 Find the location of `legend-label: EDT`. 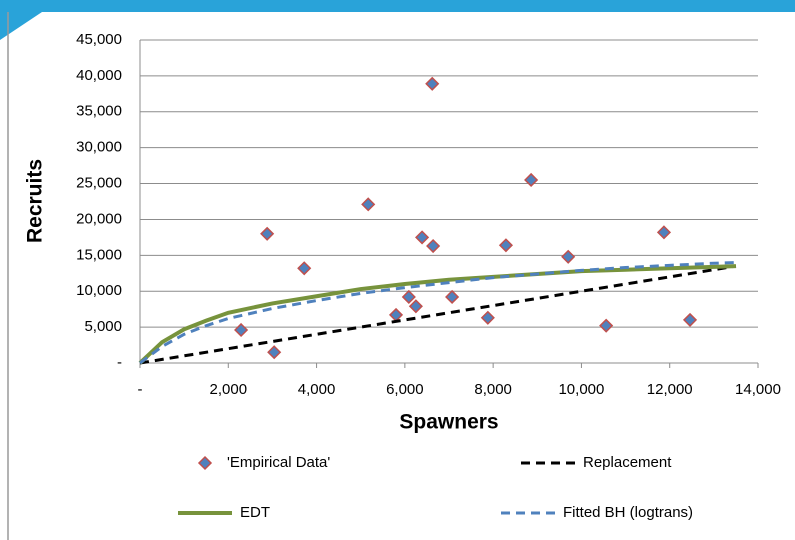

legend-label: EDT is located at coordinates (255, 512).